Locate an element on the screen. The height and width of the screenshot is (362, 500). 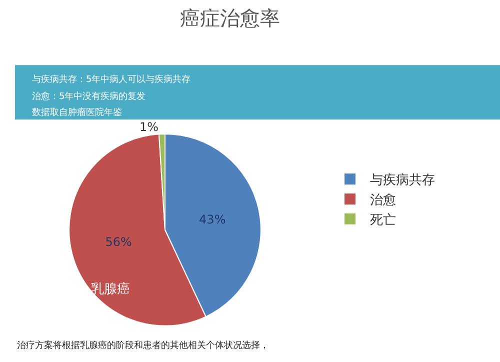
legend-label: 死亡 is located at coordinates (383, 220).